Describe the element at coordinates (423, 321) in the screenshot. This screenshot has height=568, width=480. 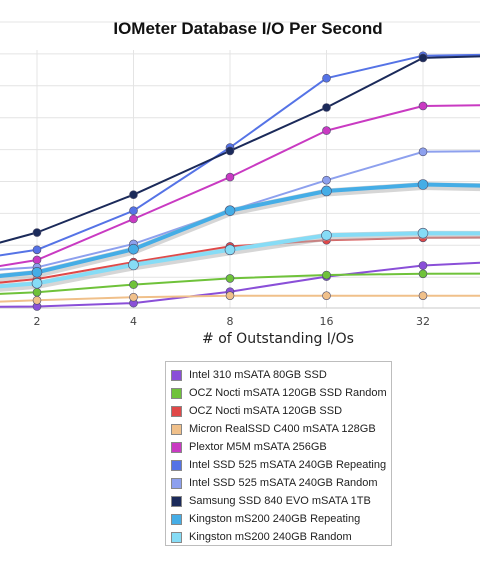
I see `x-tick-label: 32` at that location.